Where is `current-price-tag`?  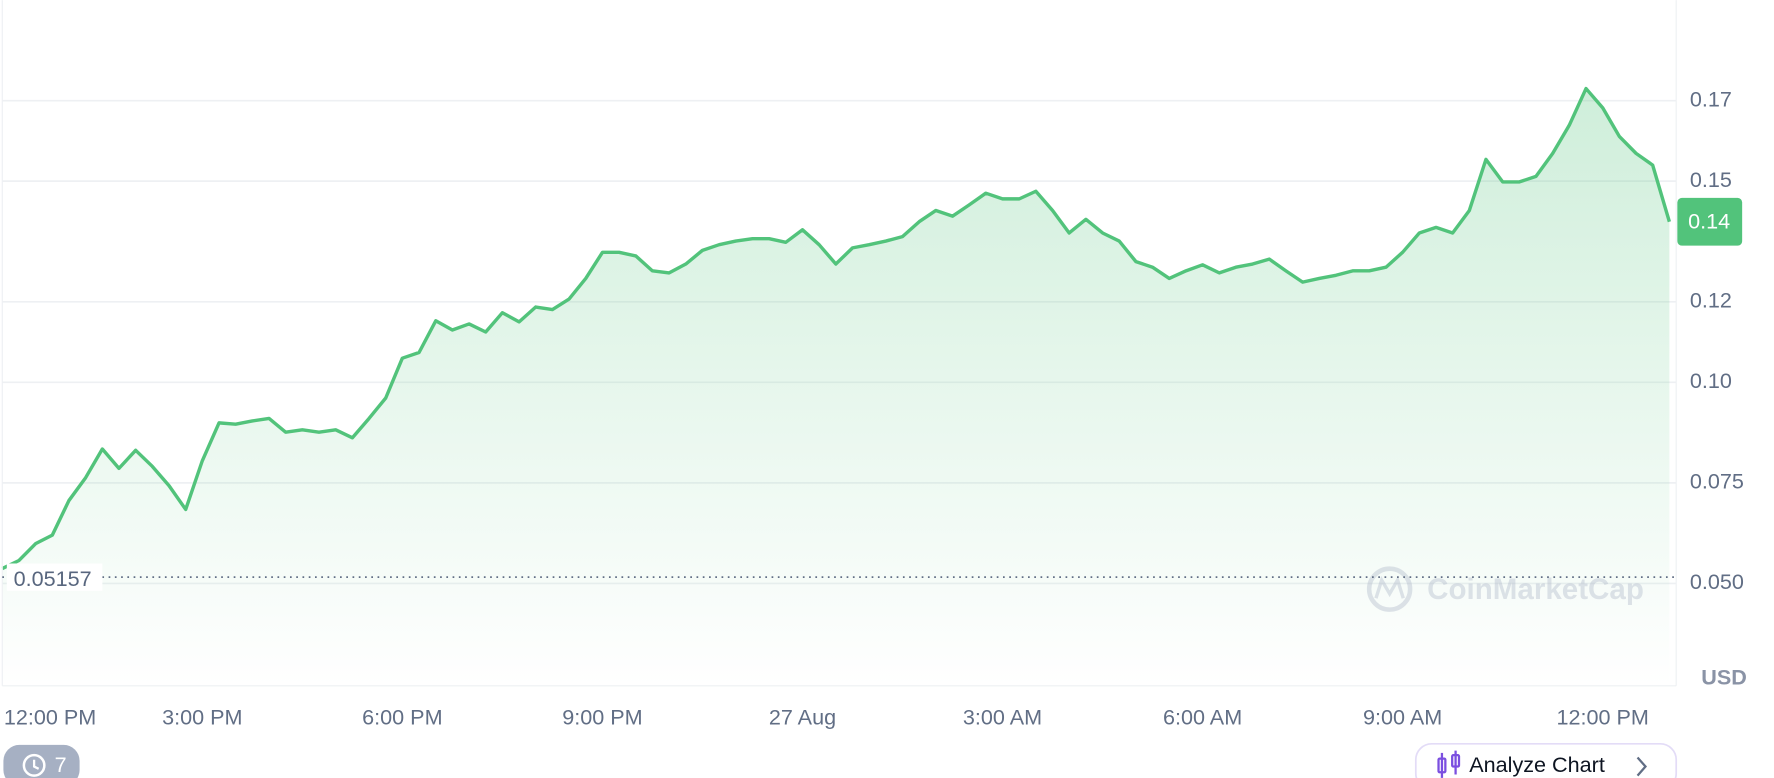
current-price-tag is located at coordinates (1710, 221).